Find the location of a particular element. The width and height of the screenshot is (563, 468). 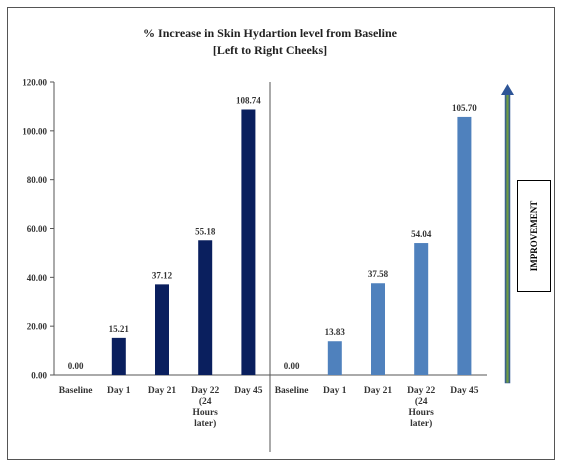

data-label: 108.74 is located at coordinates (248, 100).